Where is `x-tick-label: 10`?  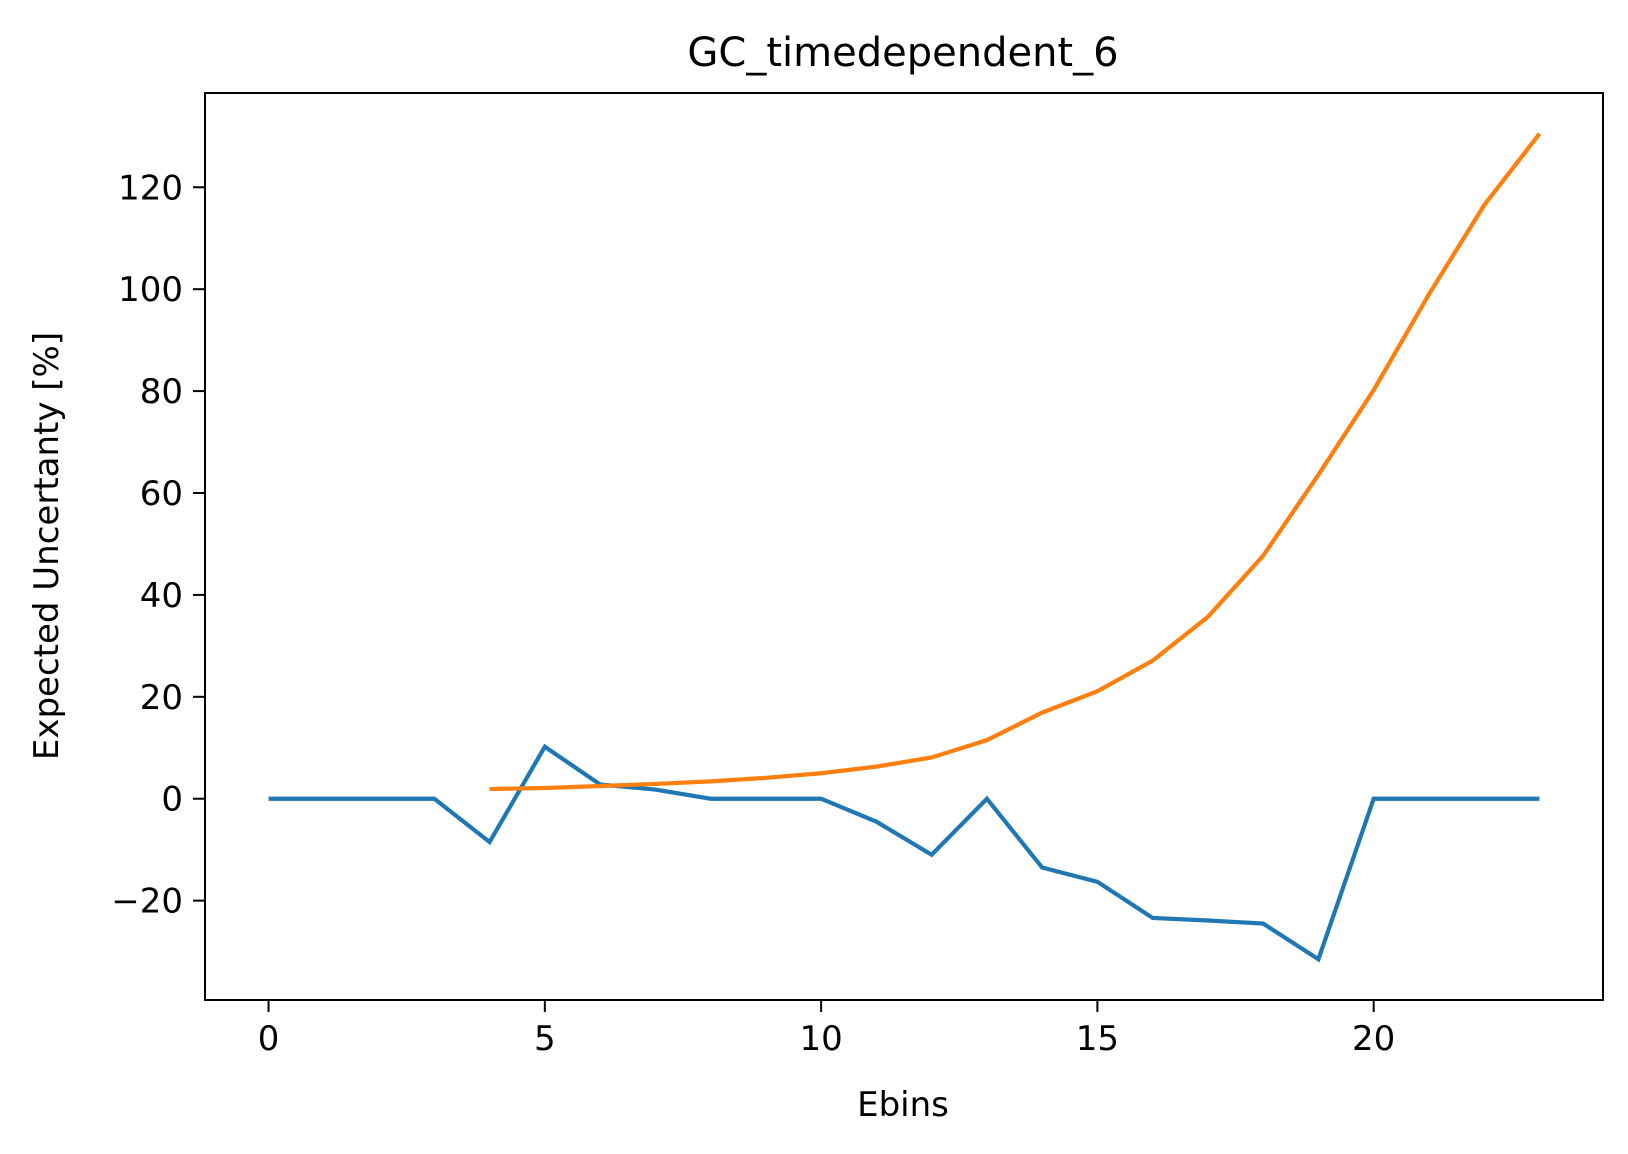
x-tick-label: 10 is located at coordinates (820, 1039).